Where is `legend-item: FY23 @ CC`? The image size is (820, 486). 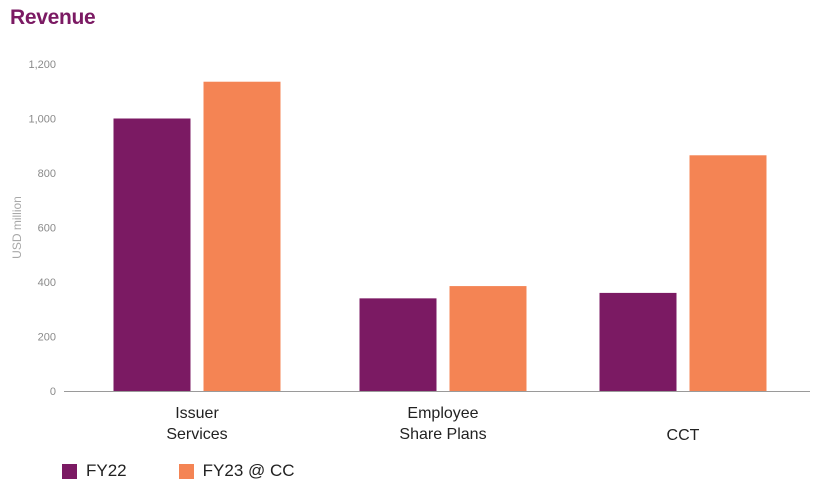 legend-item: FY23 @ CC is located at coordinates (236, 471).